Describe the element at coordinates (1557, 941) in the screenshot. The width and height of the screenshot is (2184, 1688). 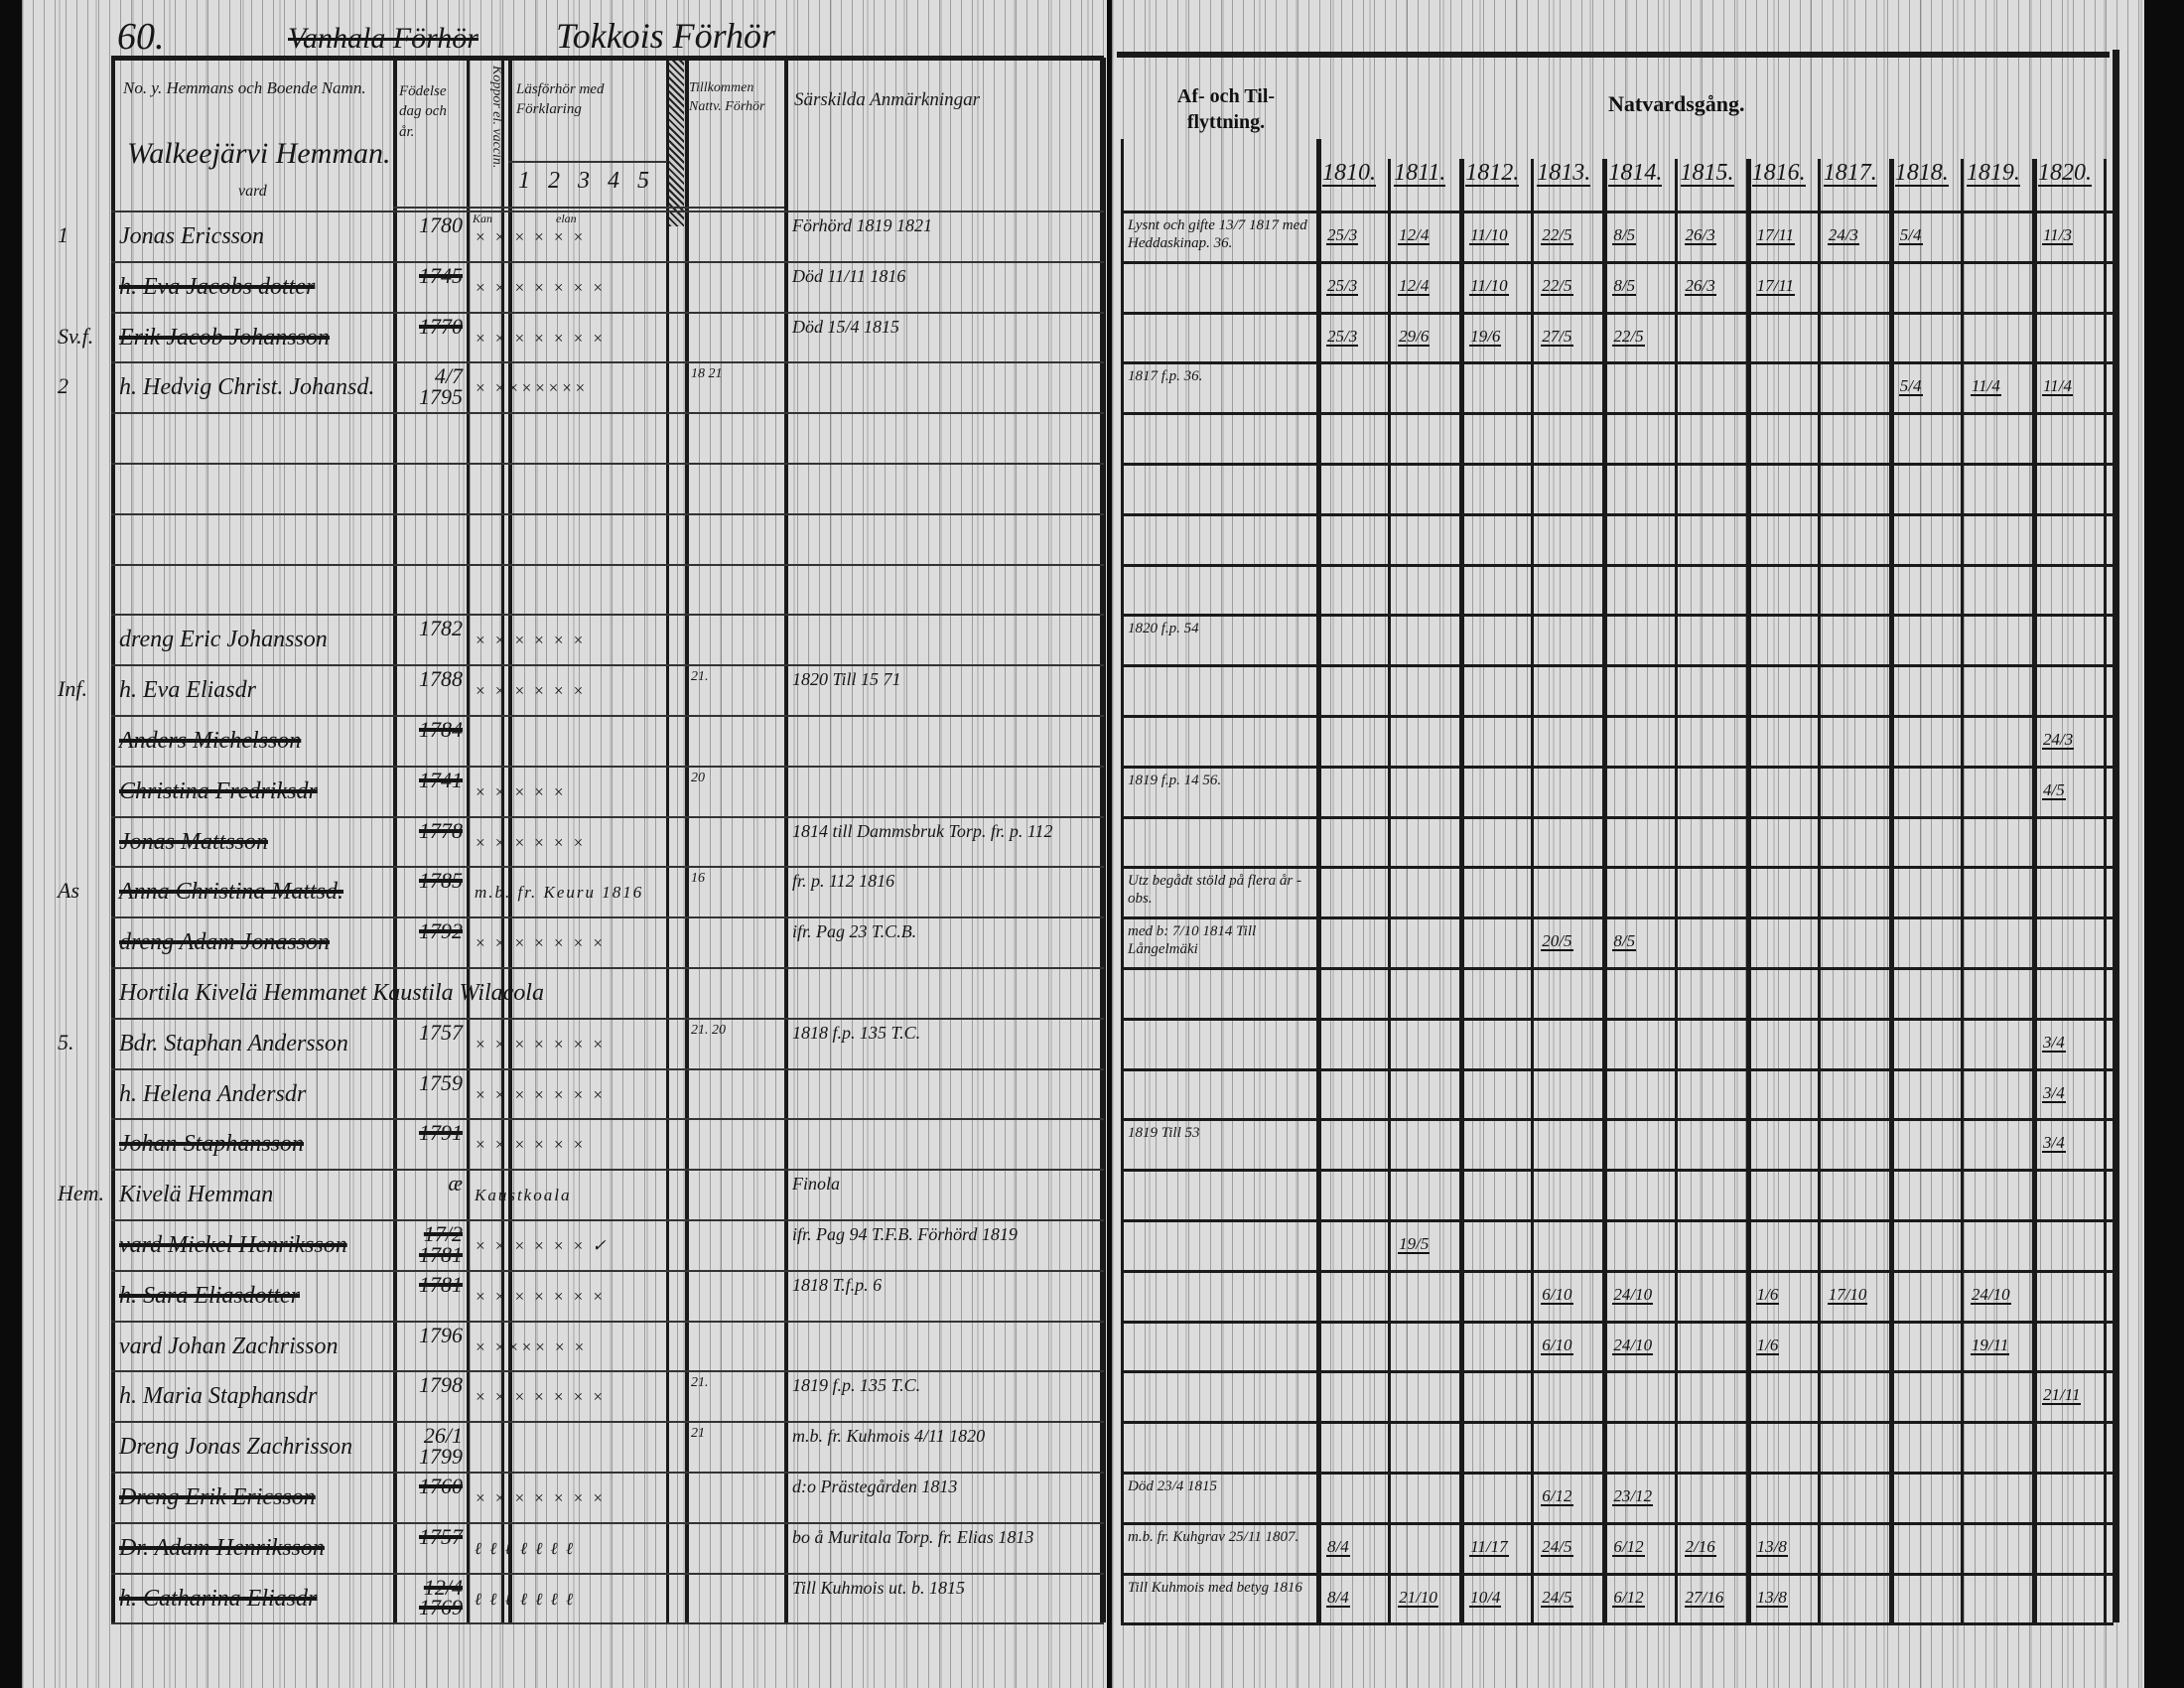
I see `communion-date: 20/5` at that location.